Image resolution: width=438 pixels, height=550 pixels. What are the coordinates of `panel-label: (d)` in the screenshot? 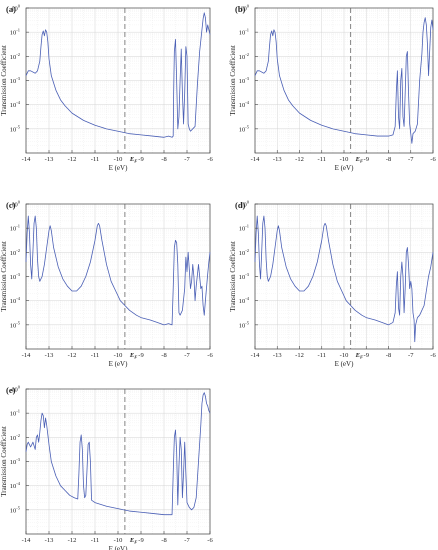 It's located at (240, 205).